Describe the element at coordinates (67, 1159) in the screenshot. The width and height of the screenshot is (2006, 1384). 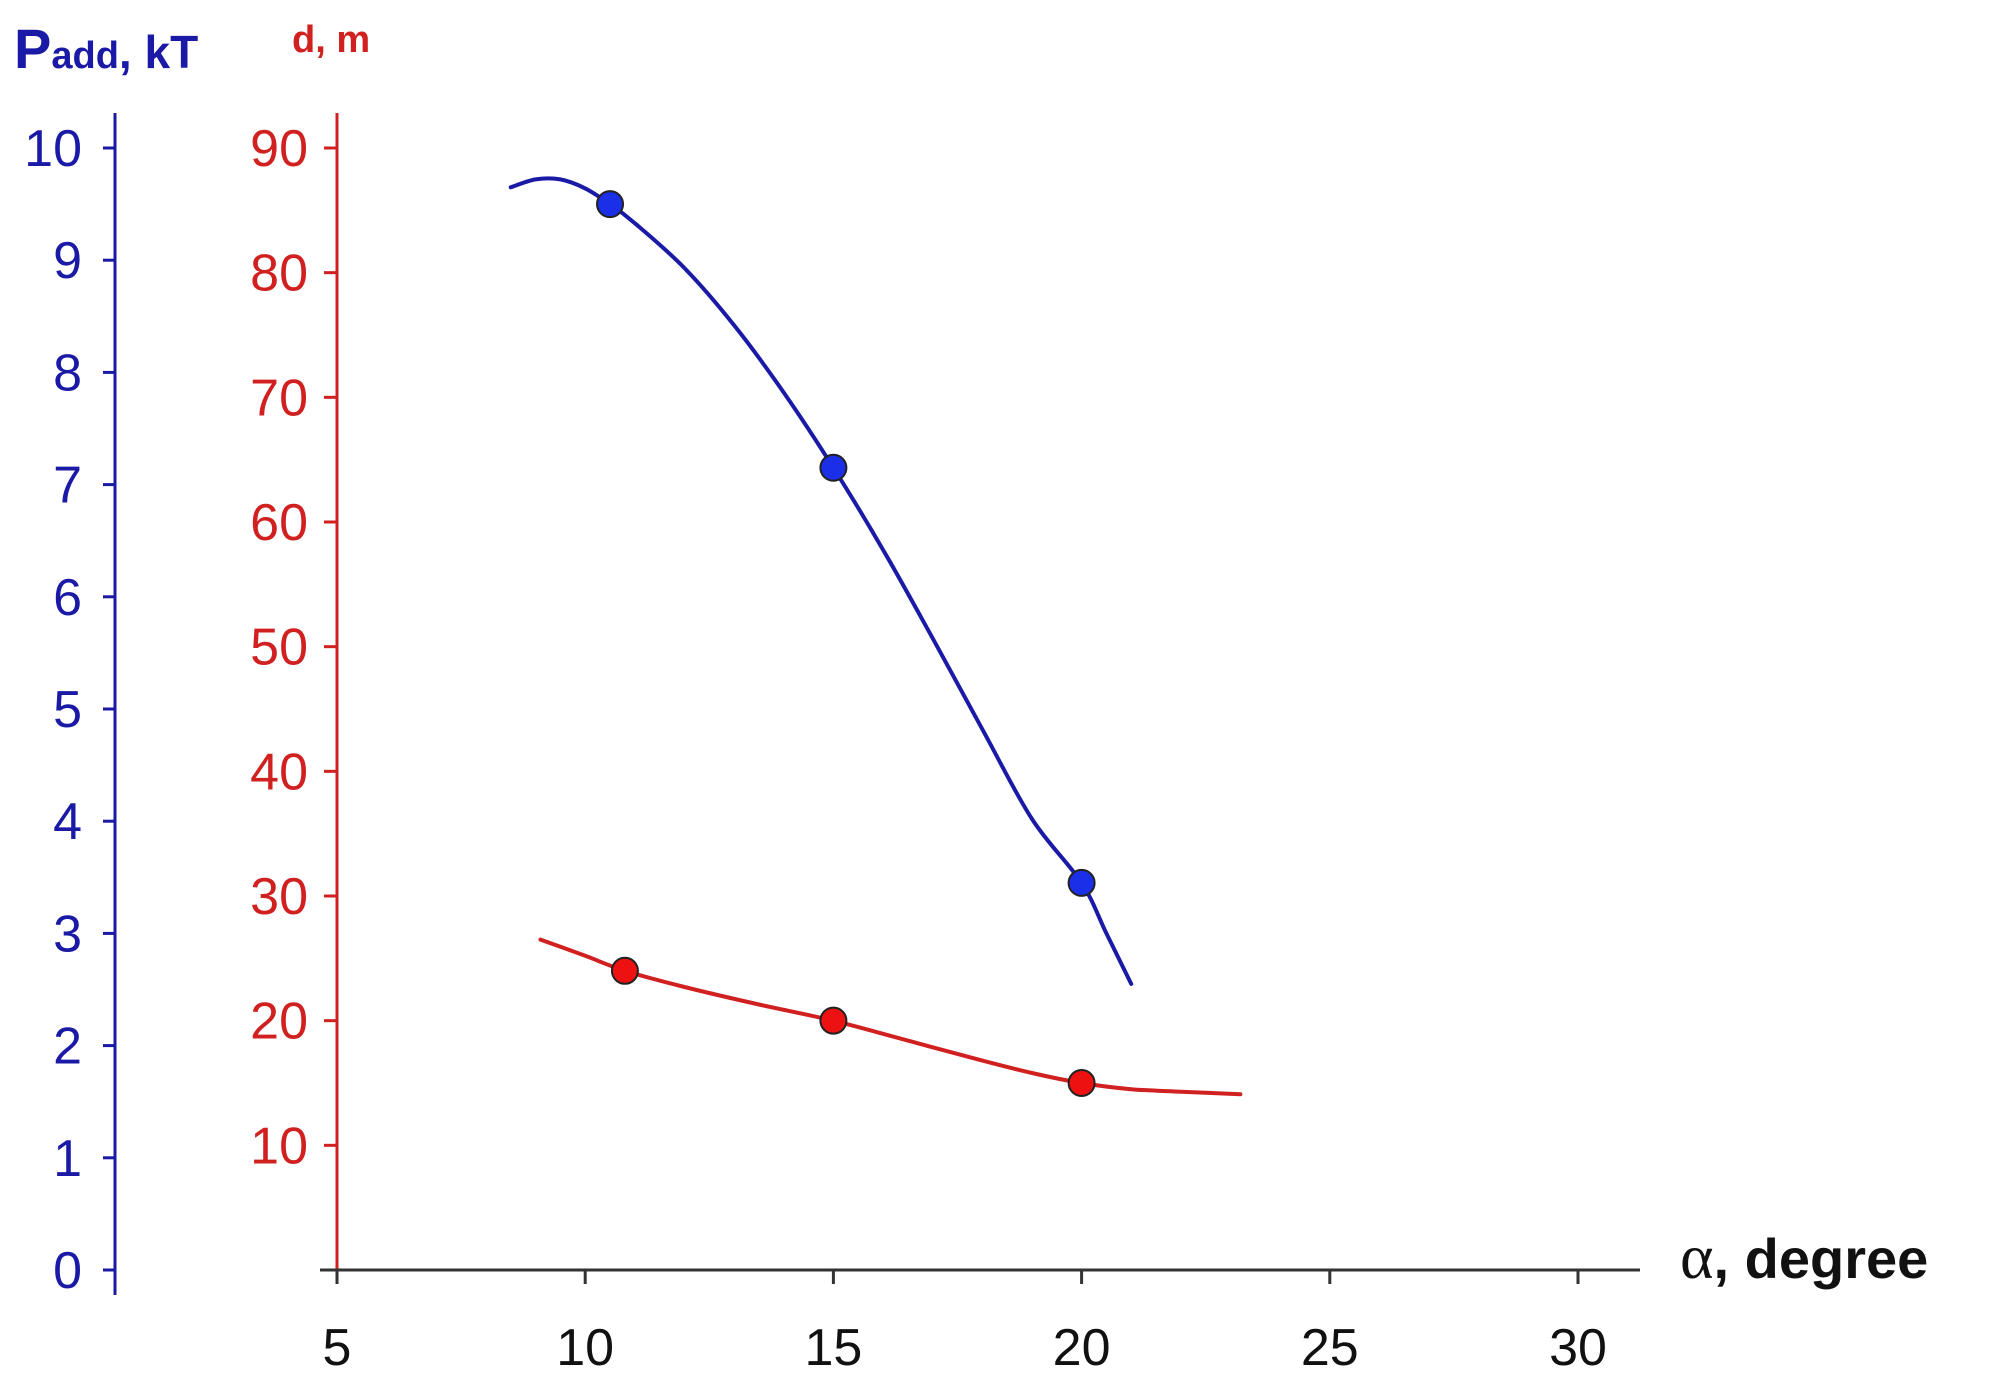
I see `left-y-tick-label: 1` at that location.